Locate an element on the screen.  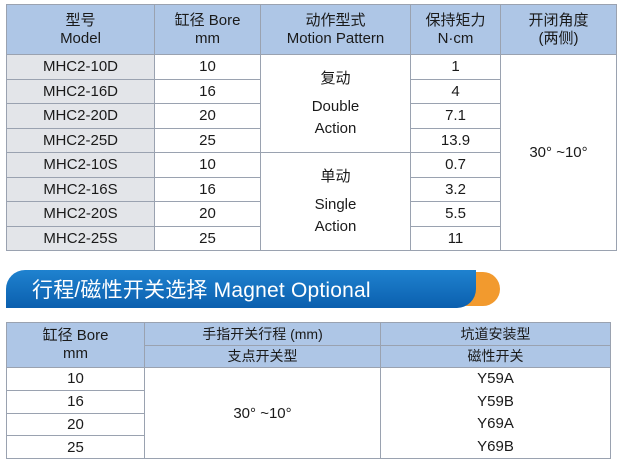
magnet-header-row: 缸径 Bore mm 手指开关行程 (mm) 坑道安装型 is located at coordinates (308, 345).